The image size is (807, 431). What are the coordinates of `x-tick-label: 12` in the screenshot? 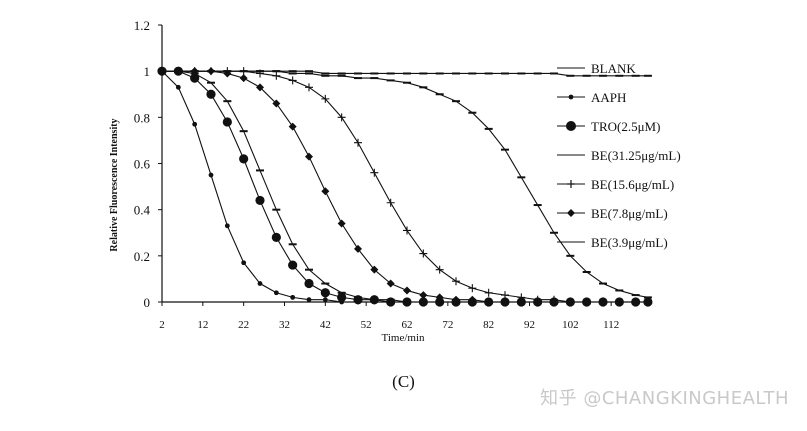 It's located at (202, 325).